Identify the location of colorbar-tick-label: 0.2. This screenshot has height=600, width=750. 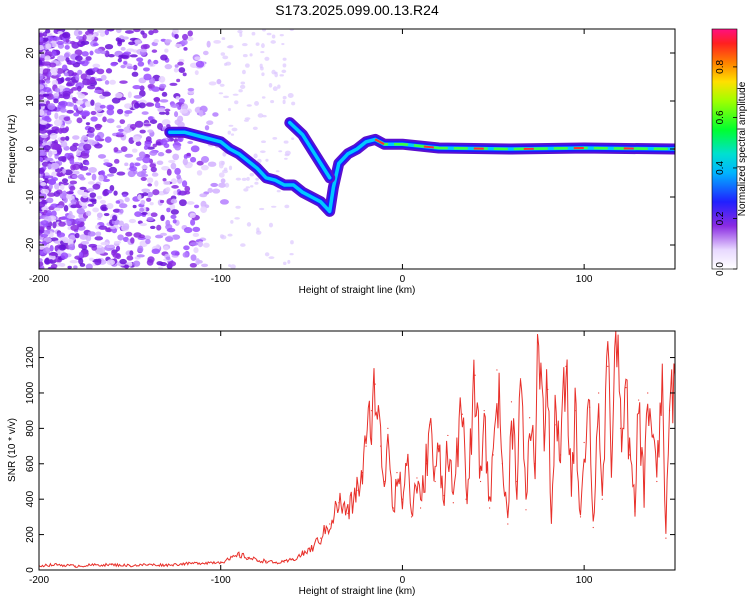
(720, 218).